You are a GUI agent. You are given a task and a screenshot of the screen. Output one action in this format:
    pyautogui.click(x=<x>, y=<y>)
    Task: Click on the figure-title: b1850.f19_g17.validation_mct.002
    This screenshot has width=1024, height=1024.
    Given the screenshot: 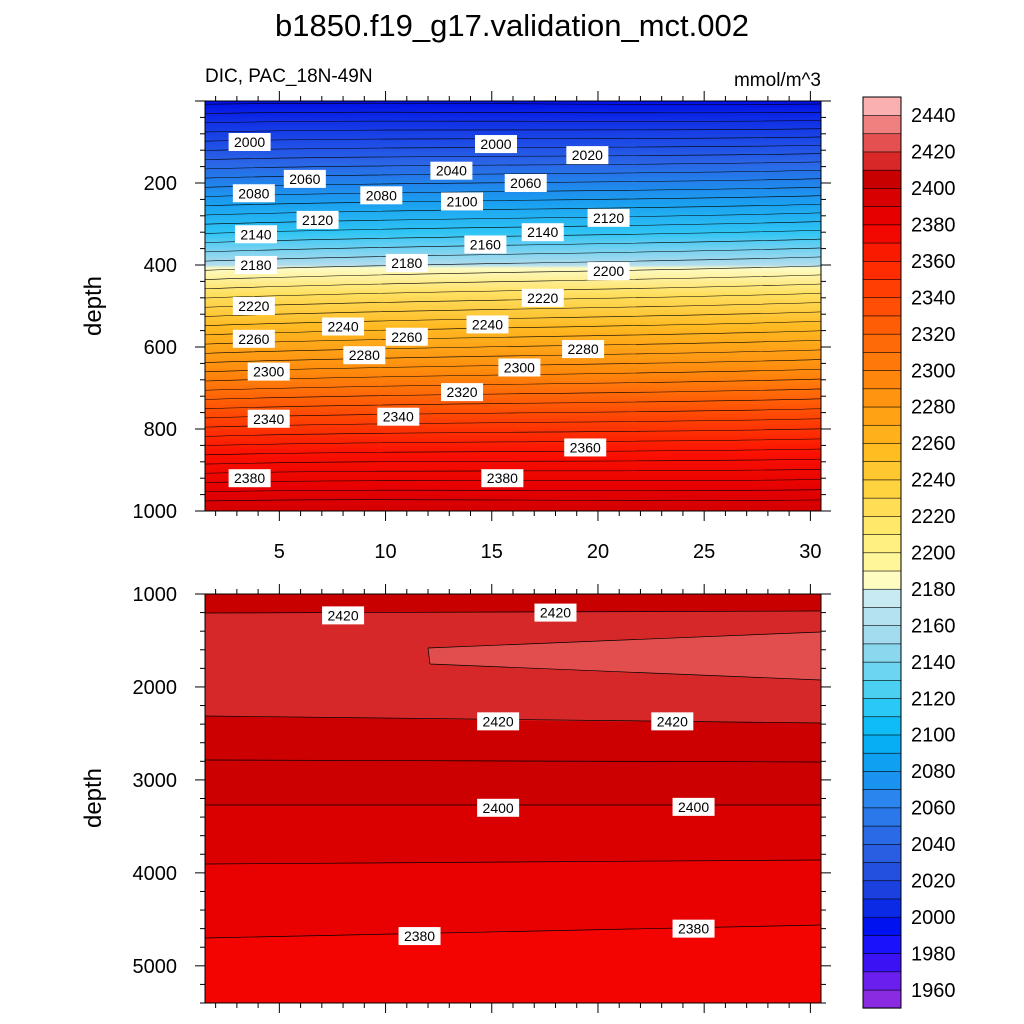 What is the action you would take?
    pyautogui.click(x=512, y=25)
    